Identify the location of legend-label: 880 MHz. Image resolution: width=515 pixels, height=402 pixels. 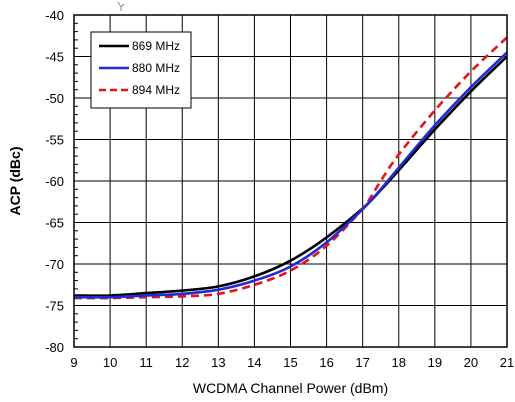
(156, 68).